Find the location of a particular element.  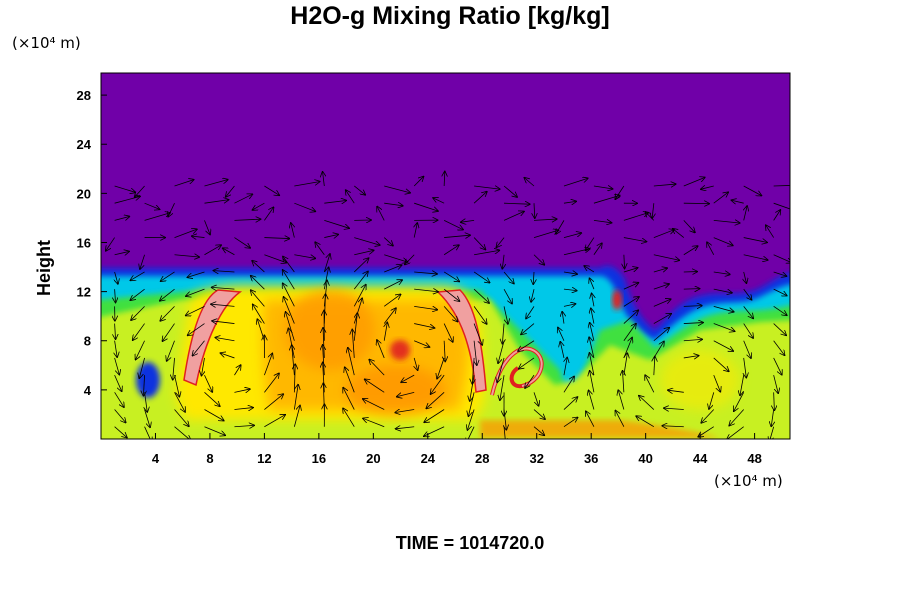

plume-left is located at coordinates (213, 338).